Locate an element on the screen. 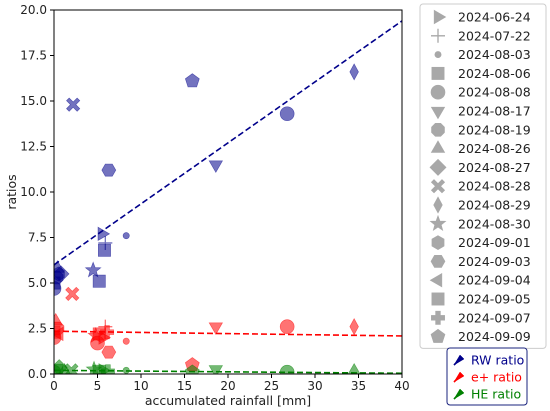  legend-marker-small-circle is located at coordinates (438, 55).